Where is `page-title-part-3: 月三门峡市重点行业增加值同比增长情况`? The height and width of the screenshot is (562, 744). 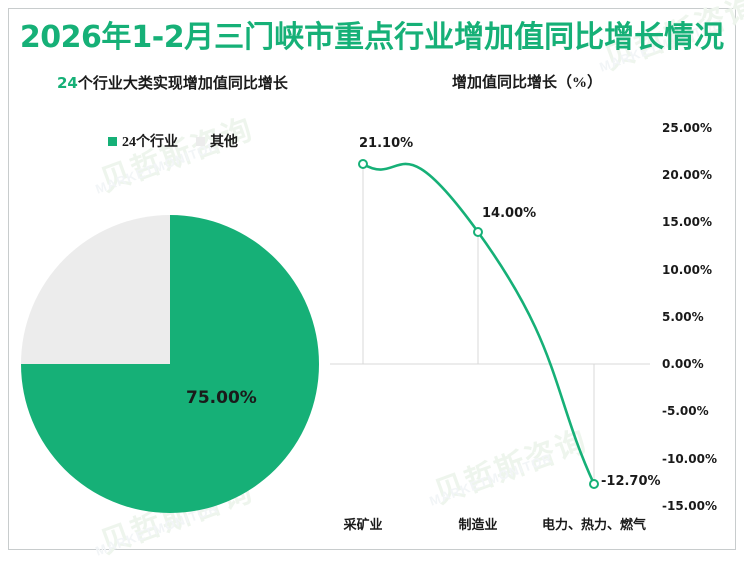
page-title-part-3: 月三门峡市重点行业增加值同比增长情况 is located at coordinates (454, 37).